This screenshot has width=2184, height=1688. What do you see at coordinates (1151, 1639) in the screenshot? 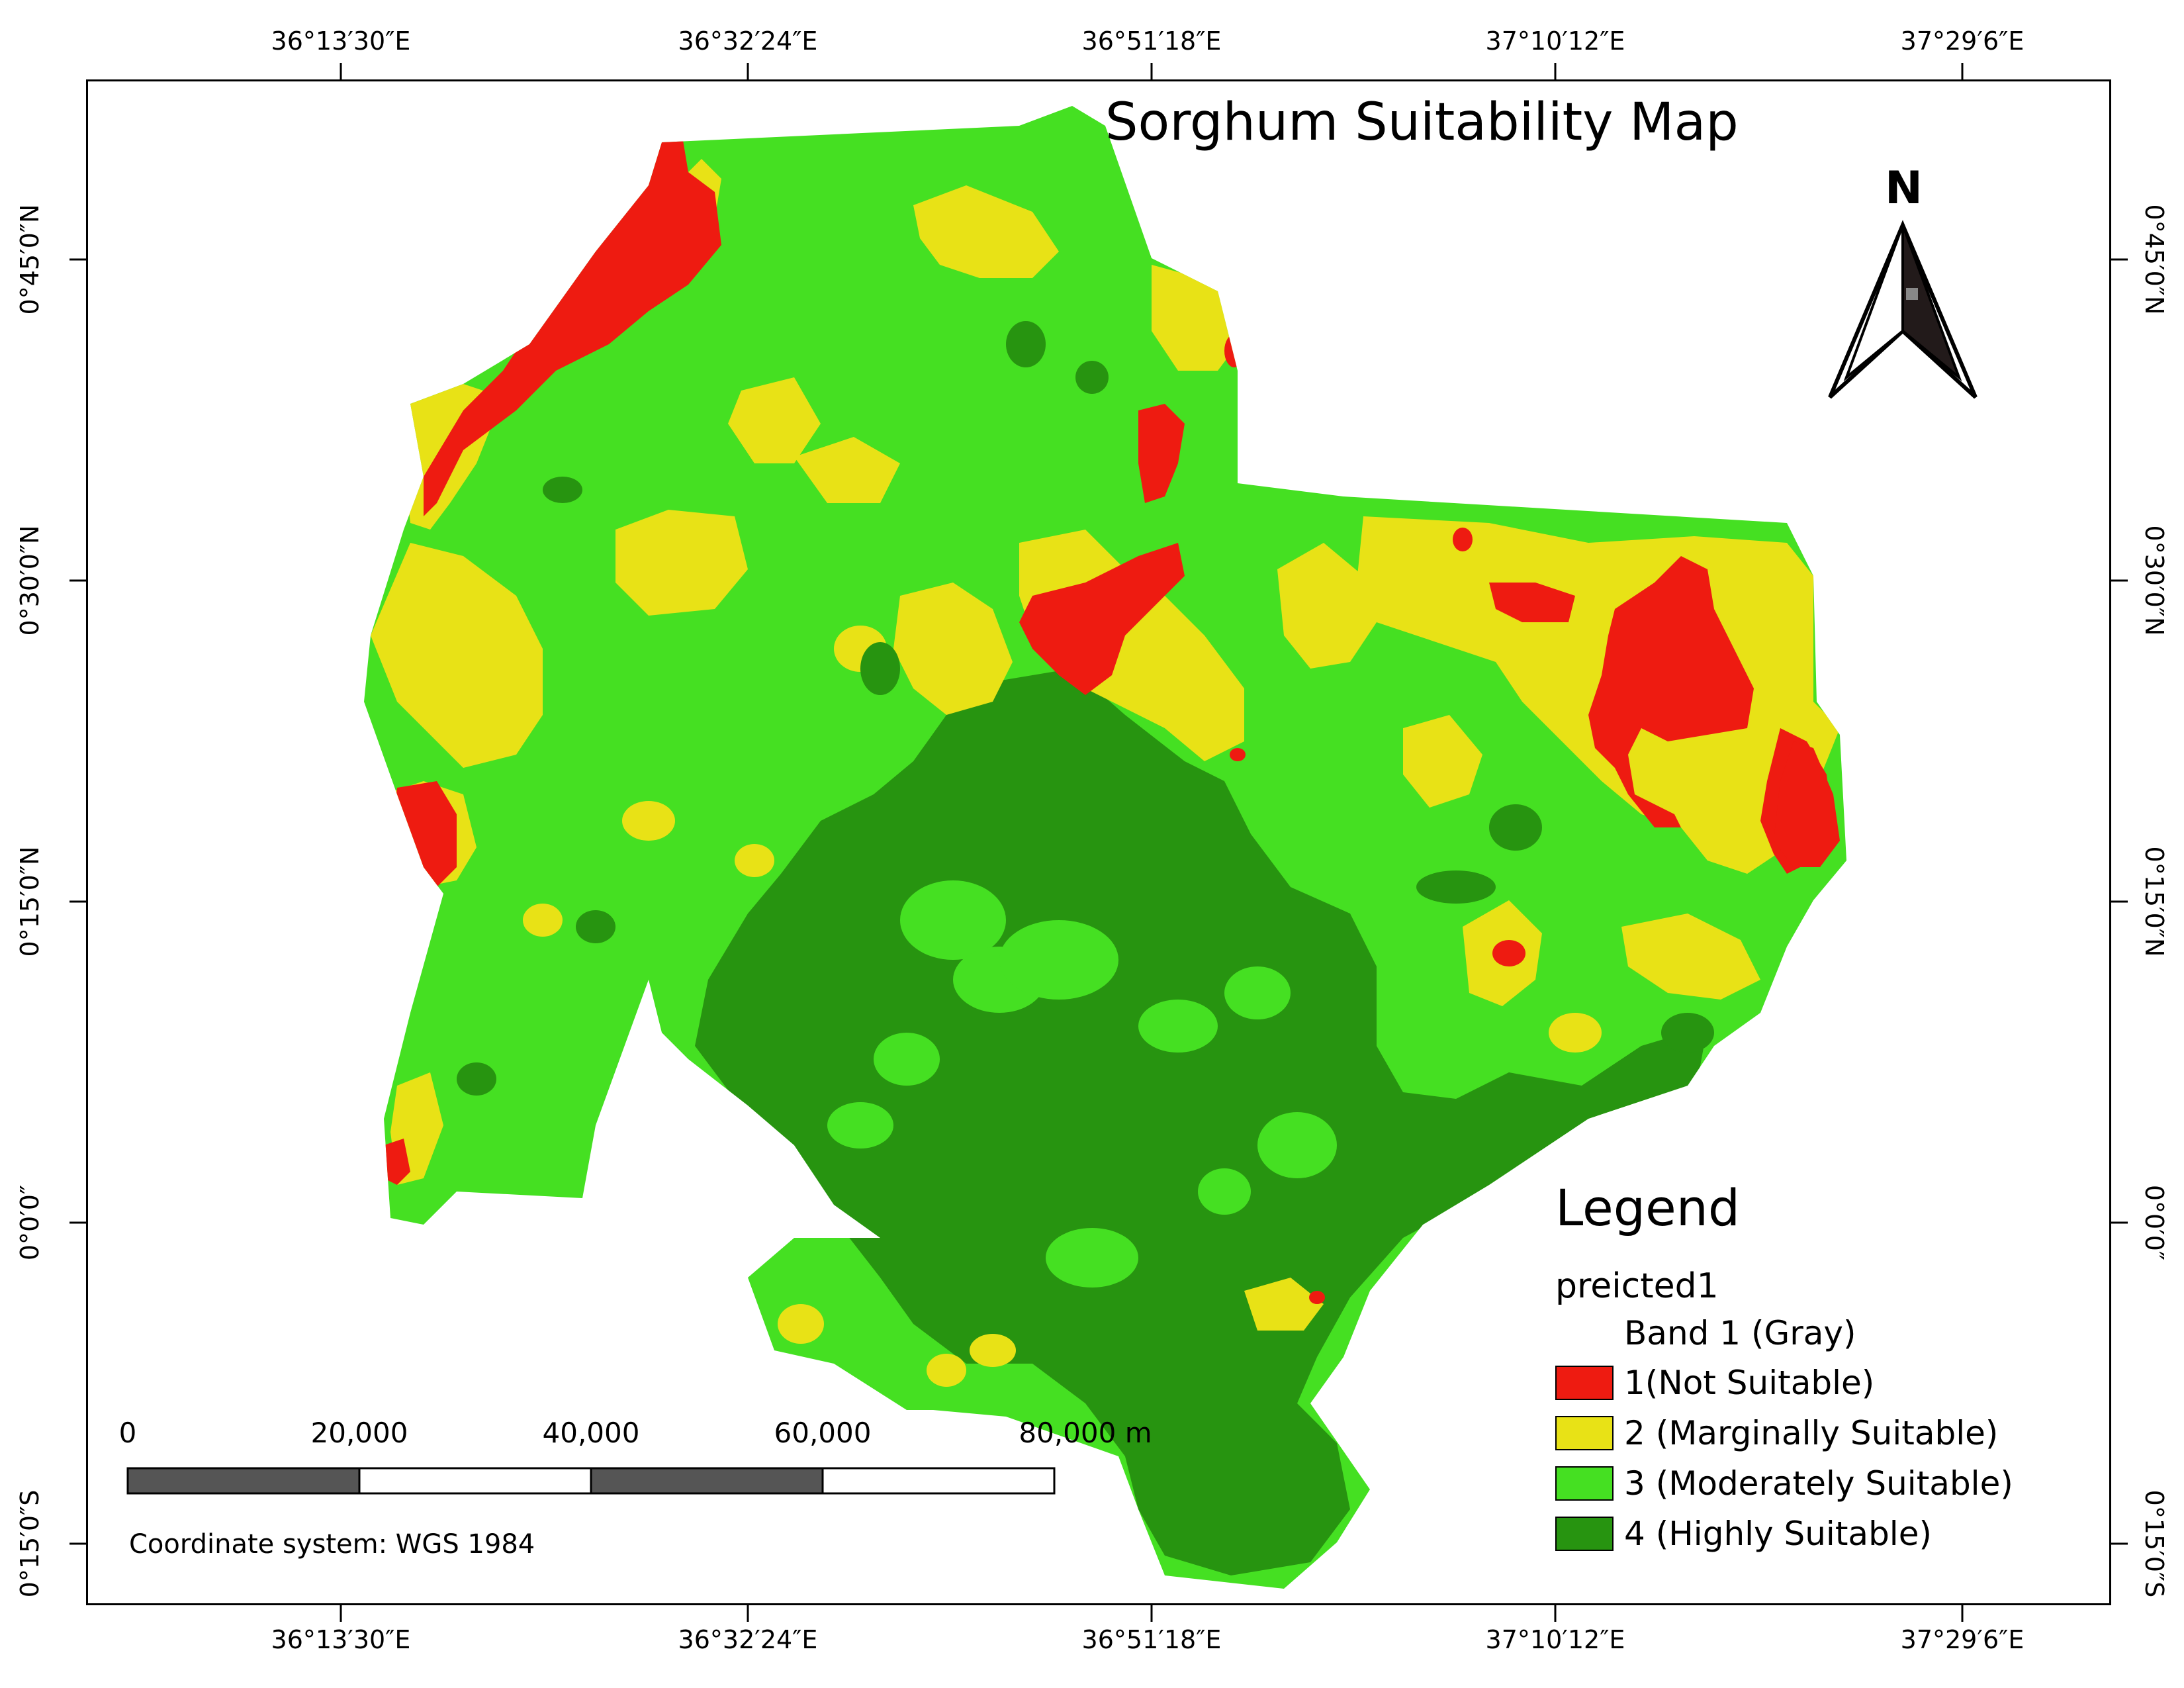
I see `bottom-tick-label: 36°51′18″E` at bounding box center [1151, 1639].